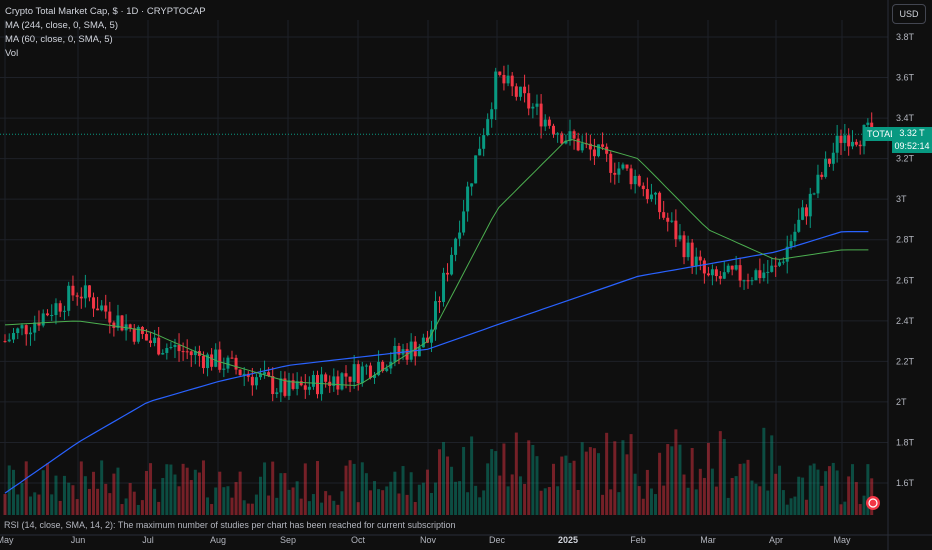 Image resolution: width=932 pixels, height=550 pixels. What do you see at coordinates (912, 145) in the screenshot?
I see `bar-countdown: 09:52:14` at bounding box center [912, 145].